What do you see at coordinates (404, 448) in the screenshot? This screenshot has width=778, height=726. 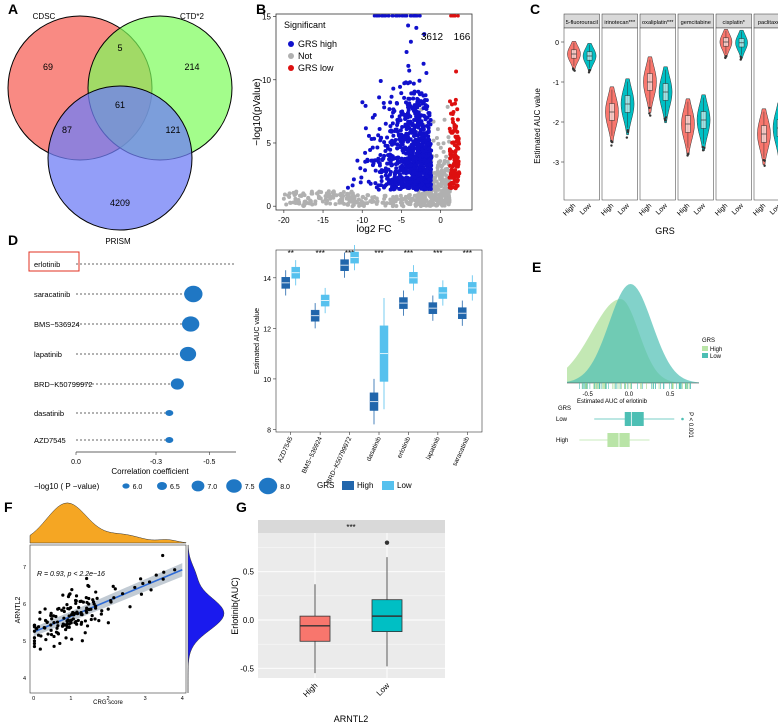 I see `dbox-x-tick-label: erlotinib` at bounding box center [404, 448].